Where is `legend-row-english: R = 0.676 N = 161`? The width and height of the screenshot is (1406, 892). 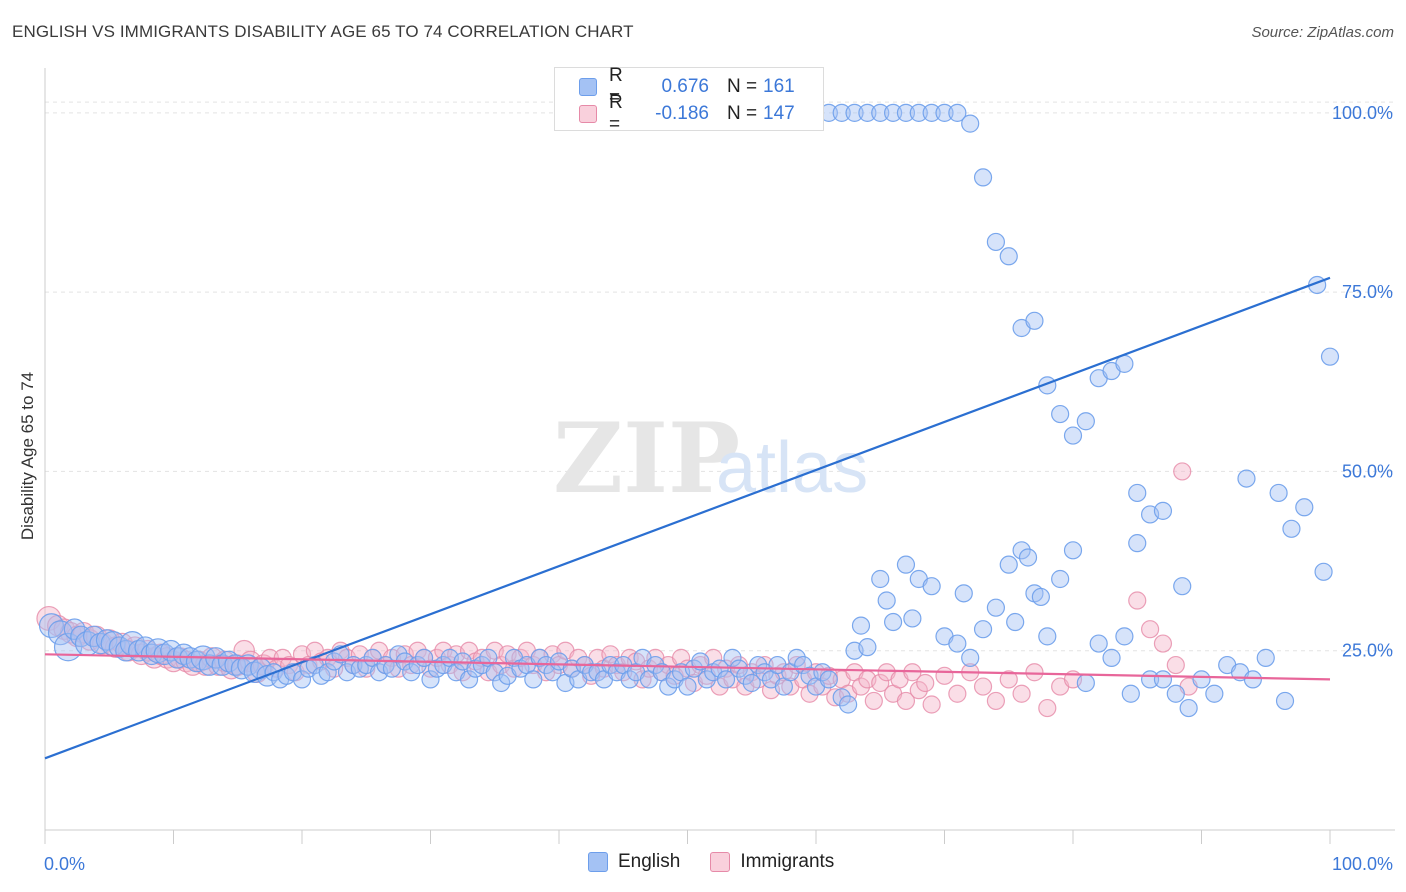 legend-row-english: R = 0.676 N = 161 is located at coordinates (691, 86).